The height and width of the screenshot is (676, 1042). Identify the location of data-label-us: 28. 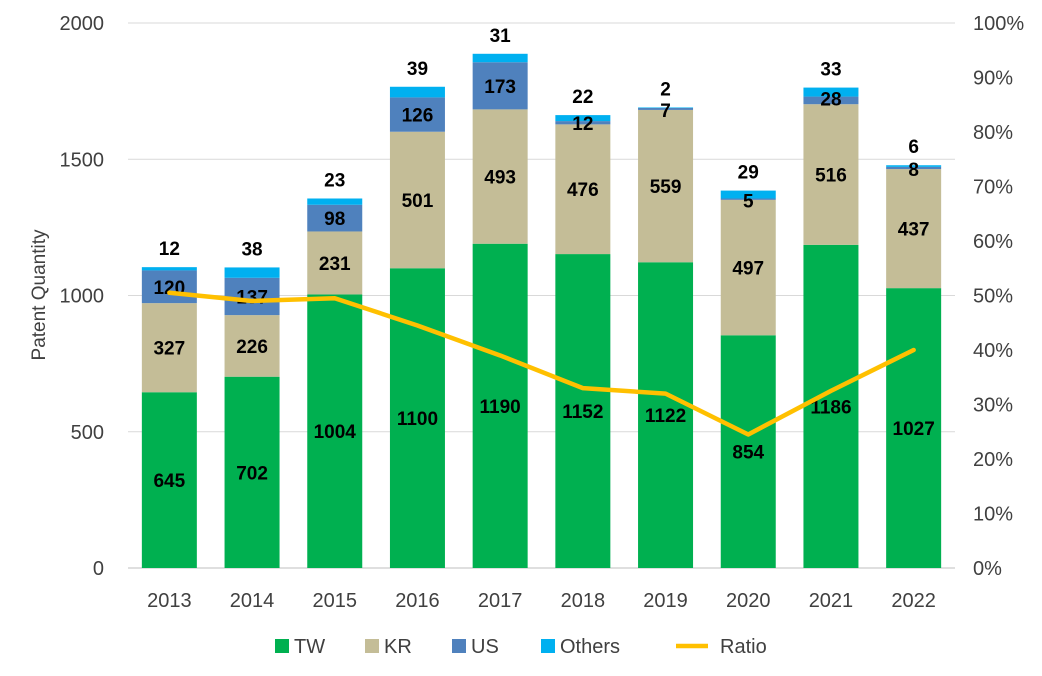
(830, 100).